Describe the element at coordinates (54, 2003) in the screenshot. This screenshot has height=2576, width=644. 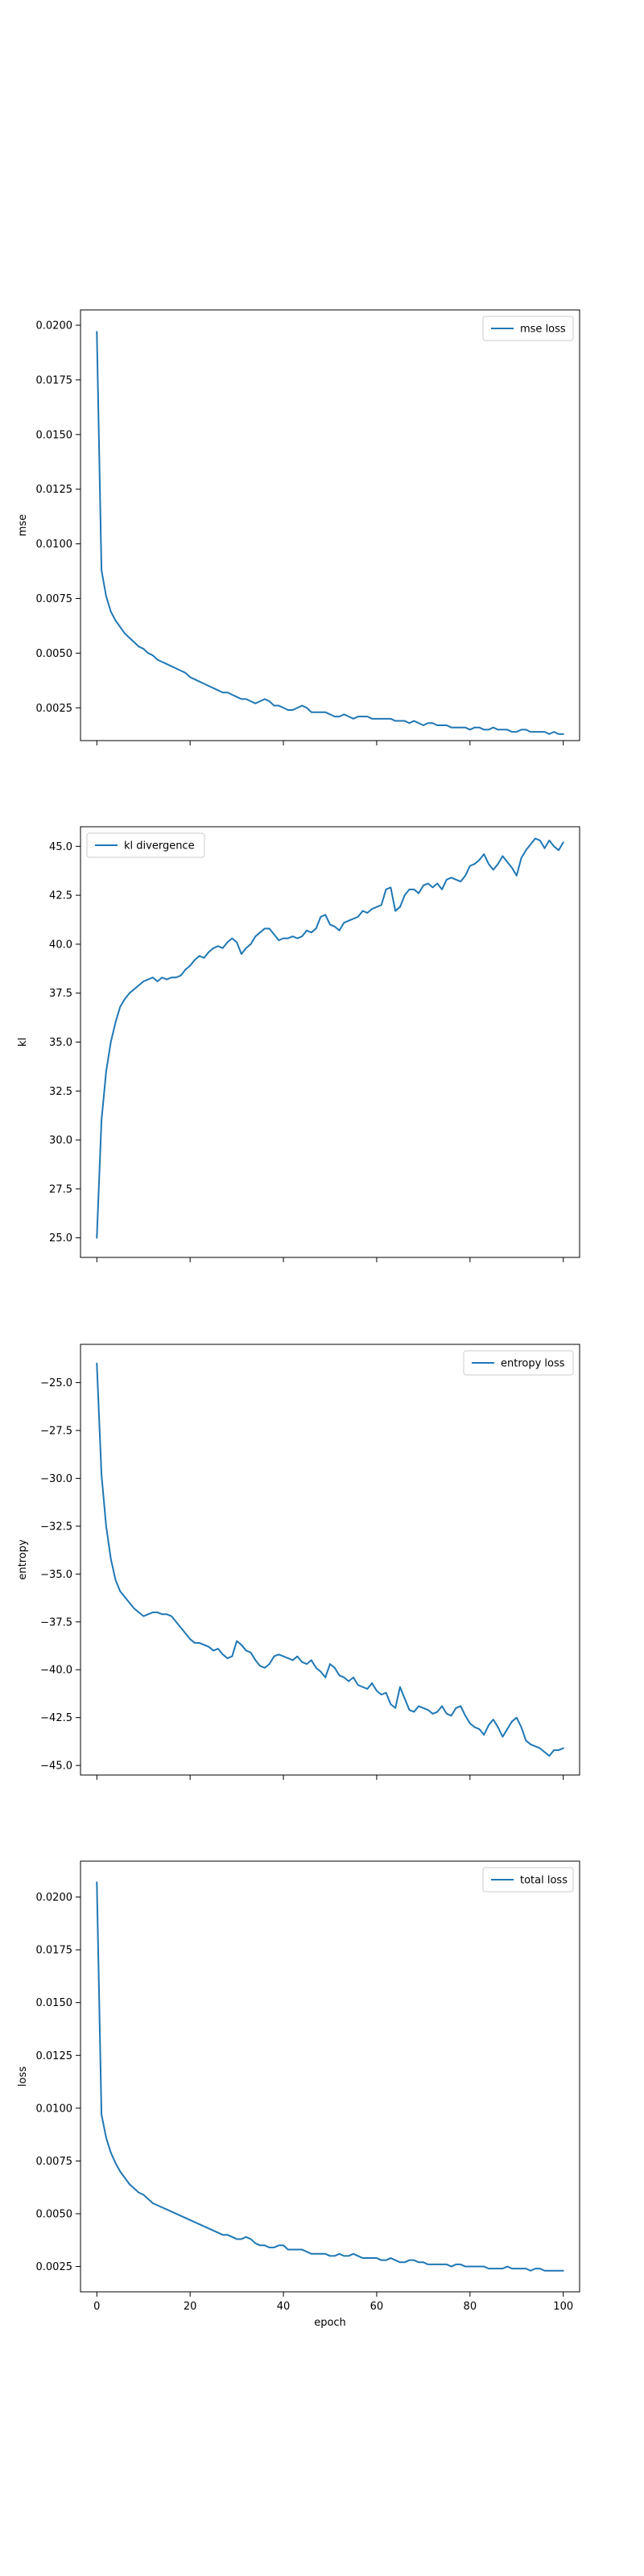
I see `panel-4-y-tick-label: 0.0150` at that location.